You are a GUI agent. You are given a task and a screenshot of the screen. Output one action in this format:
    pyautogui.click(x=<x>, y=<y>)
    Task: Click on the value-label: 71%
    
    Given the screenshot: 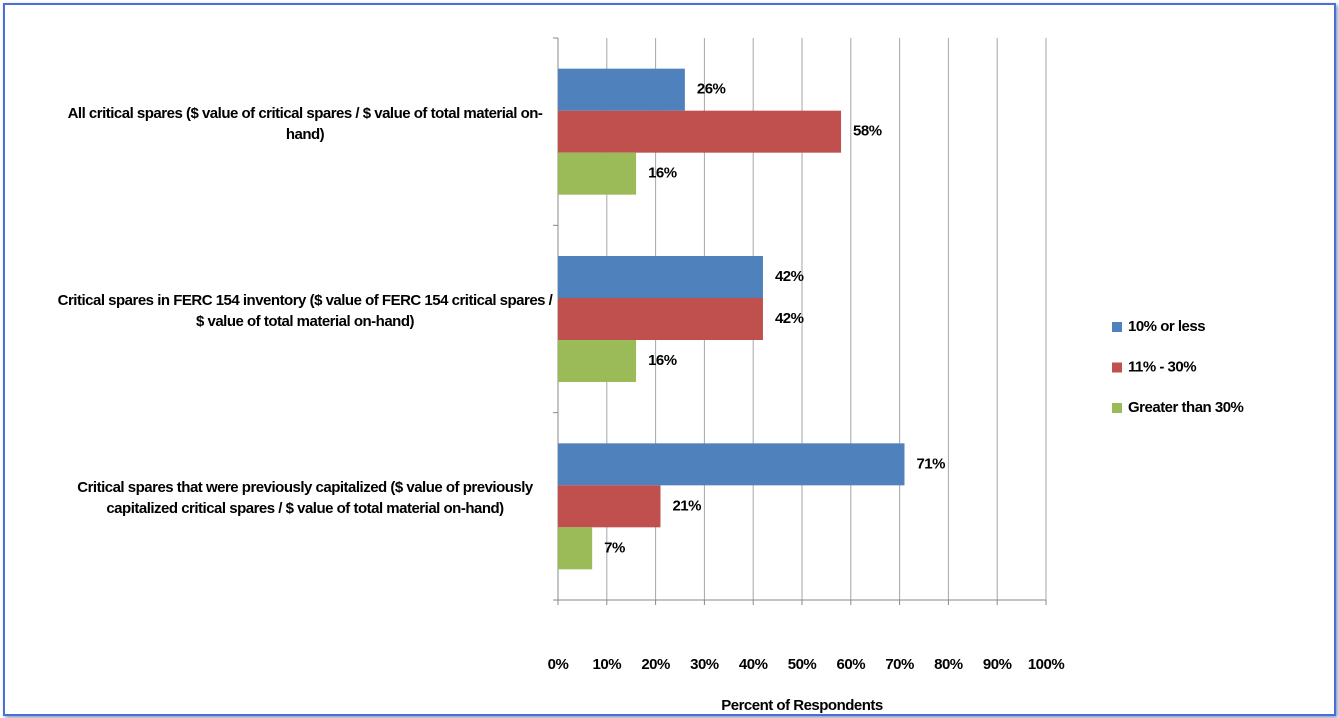 What is the action you would take?
    pyautogui.click(x=930, y=463)
    